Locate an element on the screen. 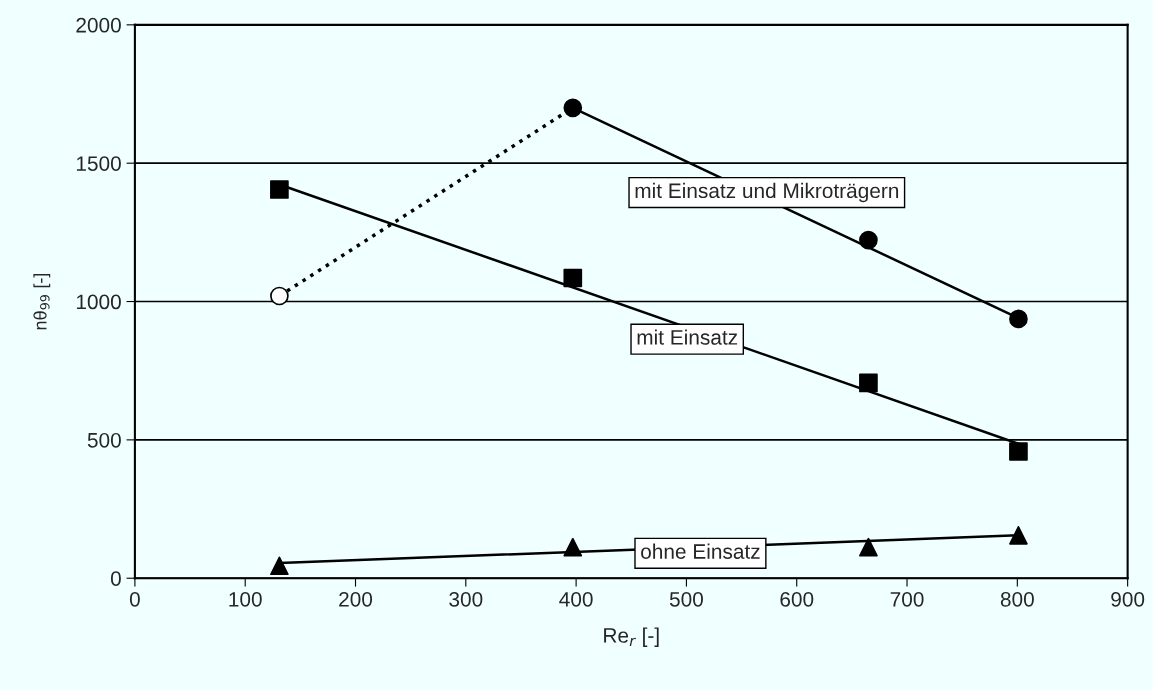  x-tick-label: 0 is located at coordinates (134, 599).